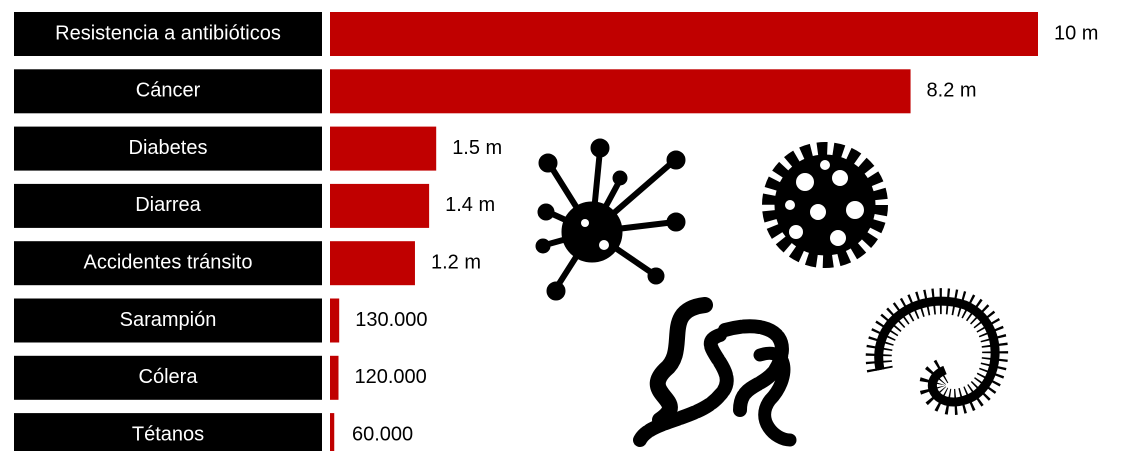 The width and height of the screenshot is (1127, 451). What do you see at coordinates (391, 320) in the screenshot?
I see `value-label: 130.000` at bounding box center [391, 320].